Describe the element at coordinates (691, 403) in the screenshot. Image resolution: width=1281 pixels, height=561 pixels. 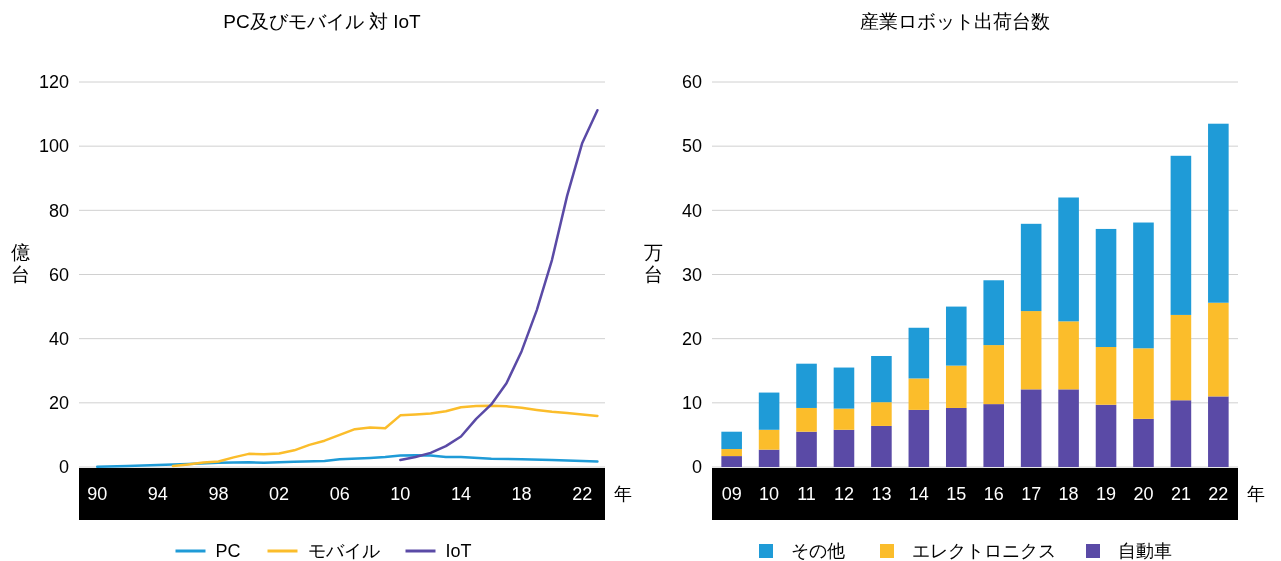
I see `y-tick-label: 10` at that location.